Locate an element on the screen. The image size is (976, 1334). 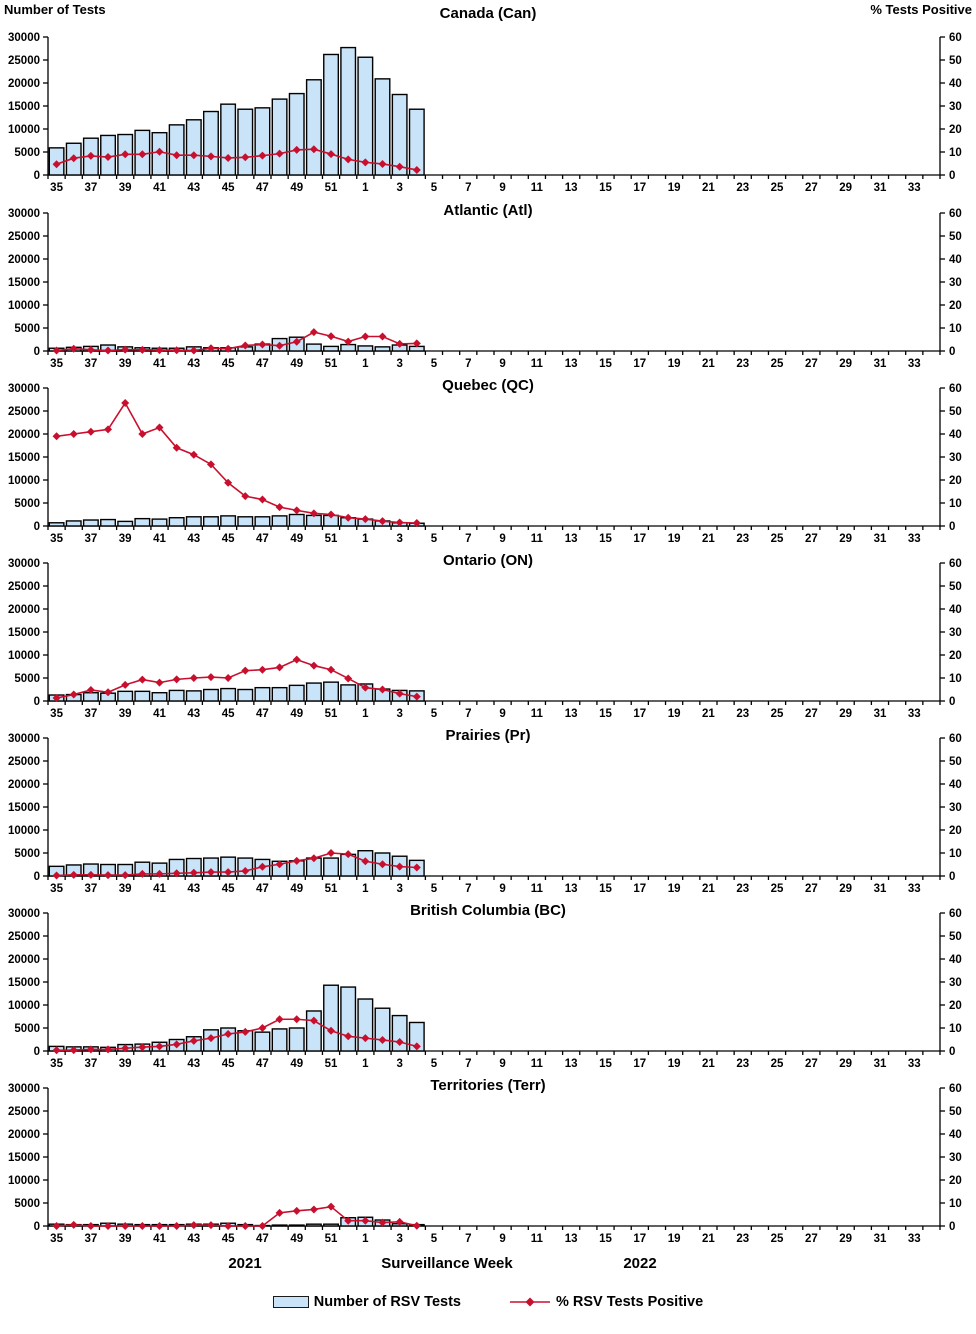
tick-label: 20000 is located at coordinates (24, 260).